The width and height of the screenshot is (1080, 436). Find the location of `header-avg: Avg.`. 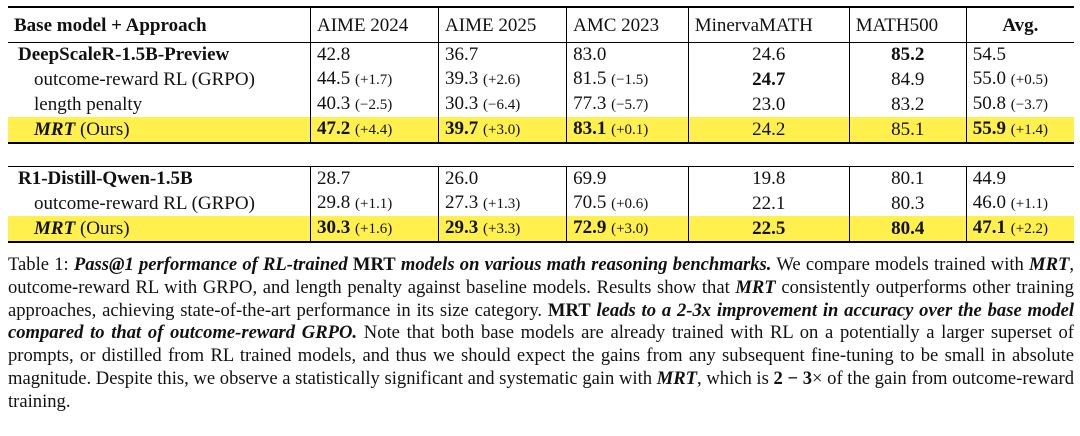

header-avg: Avg. is located at coordinates (1019, 24).